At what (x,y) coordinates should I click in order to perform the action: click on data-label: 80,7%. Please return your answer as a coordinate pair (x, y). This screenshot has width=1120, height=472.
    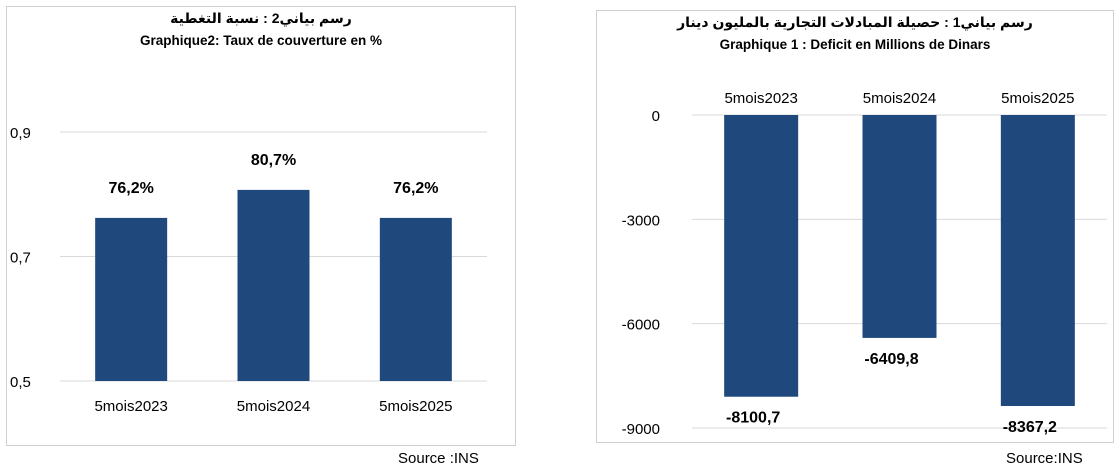
    Looking at the image, I should click on (273, 160).